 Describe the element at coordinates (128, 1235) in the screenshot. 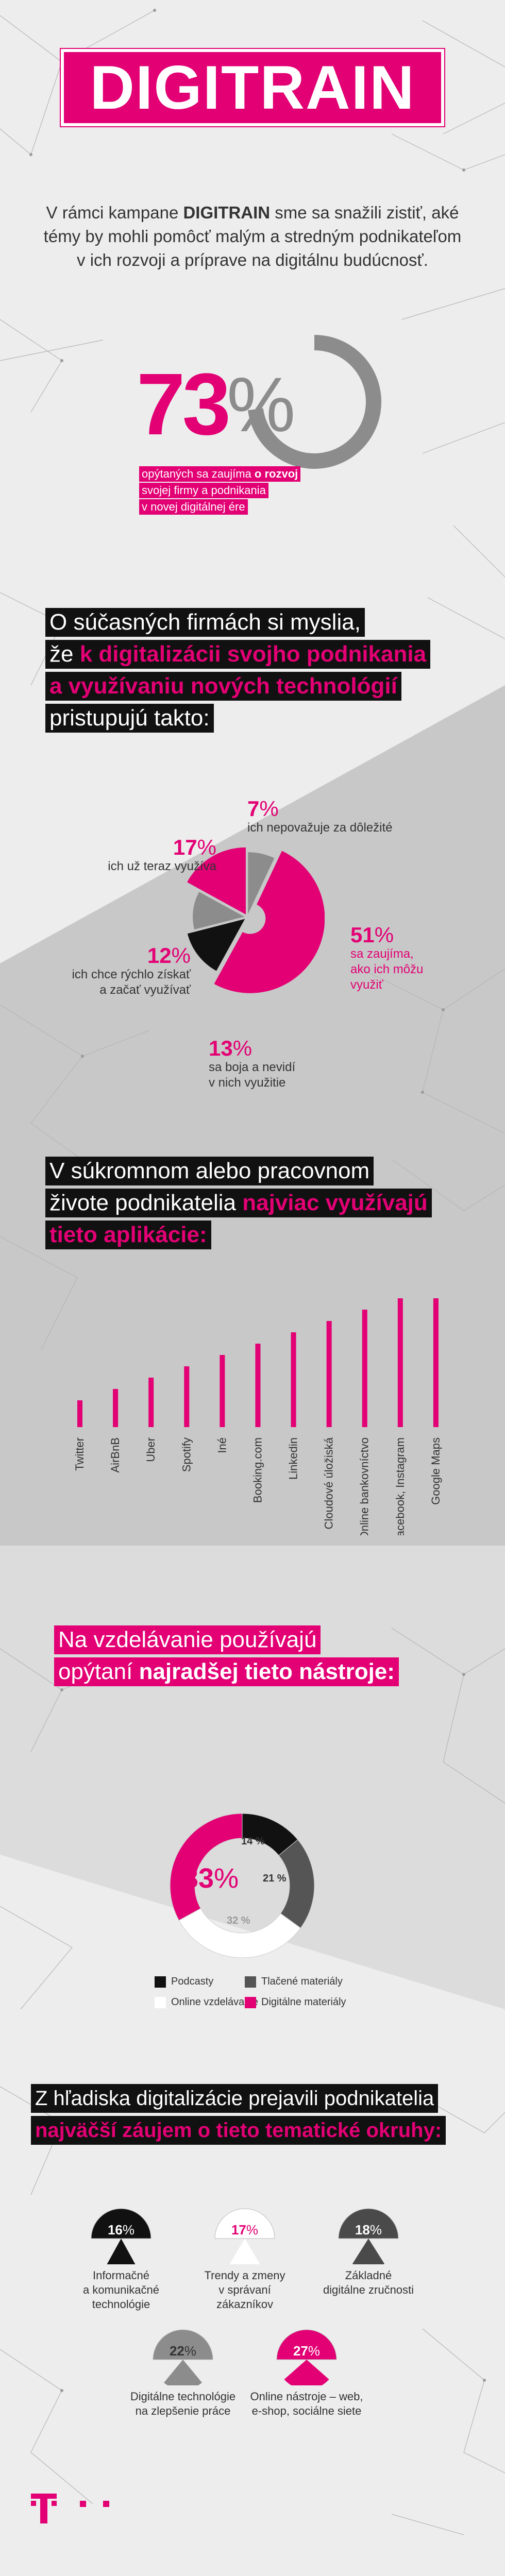

I see `section2-line3: tieto aplikácie:` at that location.